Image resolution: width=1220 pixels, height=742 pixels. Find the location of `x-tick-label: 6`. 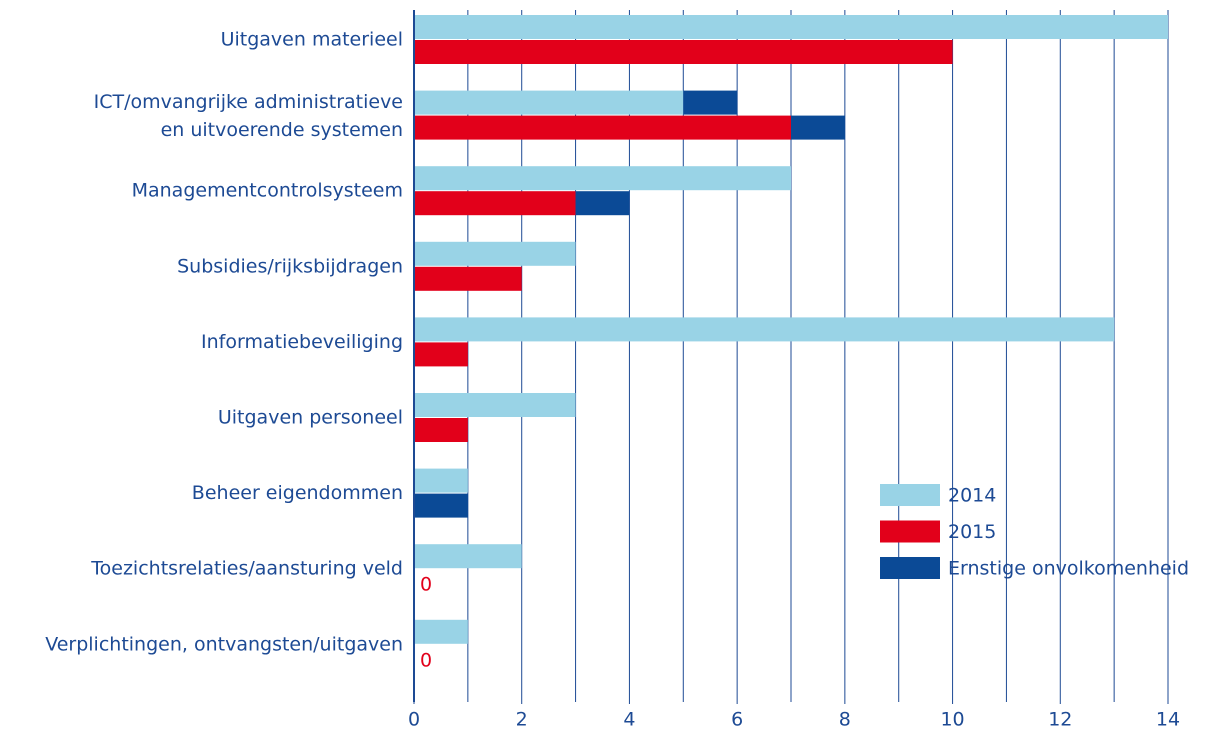

x-tick-label: 6 is located at coordinates (737, 720).